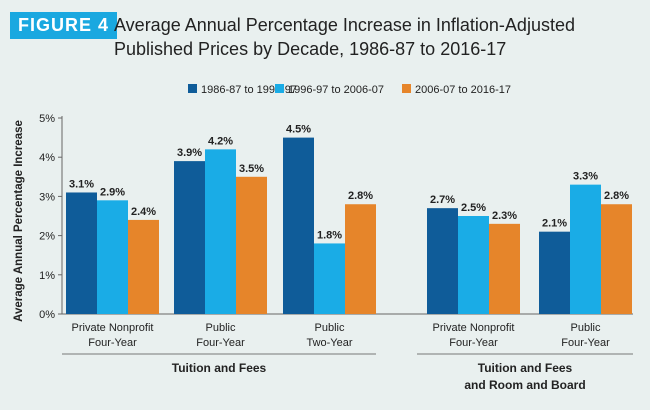 The image size is (650, 410). I want to click on category-label: Two-Year, so click(329, 343).